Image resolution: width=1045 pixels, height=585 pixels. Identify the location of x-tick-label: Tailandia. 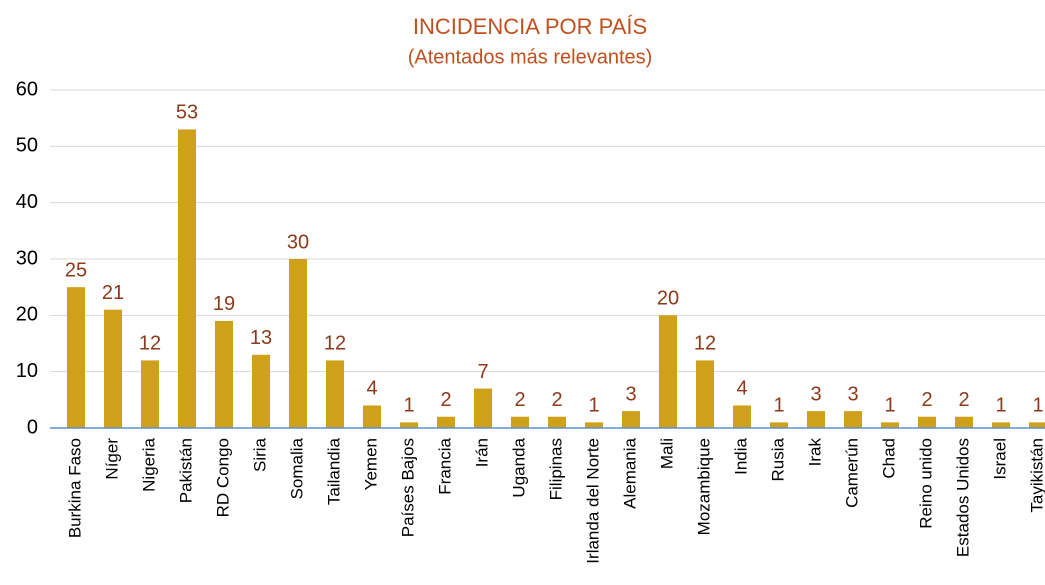
(333, 471).